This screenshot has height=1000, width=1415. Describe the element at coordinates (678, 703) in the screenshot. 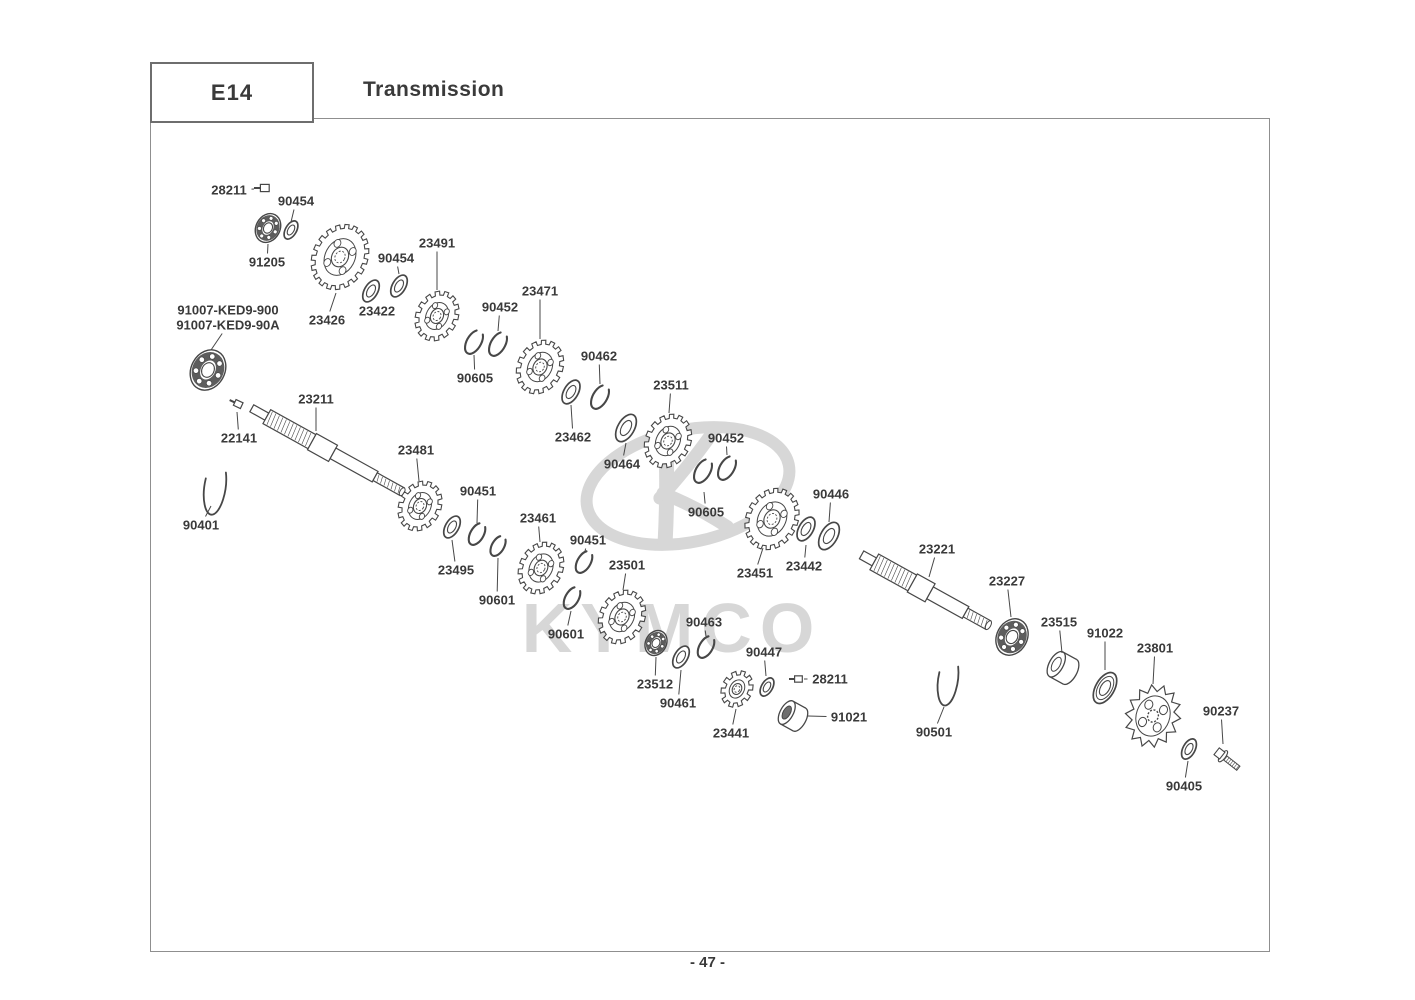

I see `part-label-90461: 90461` at that location.